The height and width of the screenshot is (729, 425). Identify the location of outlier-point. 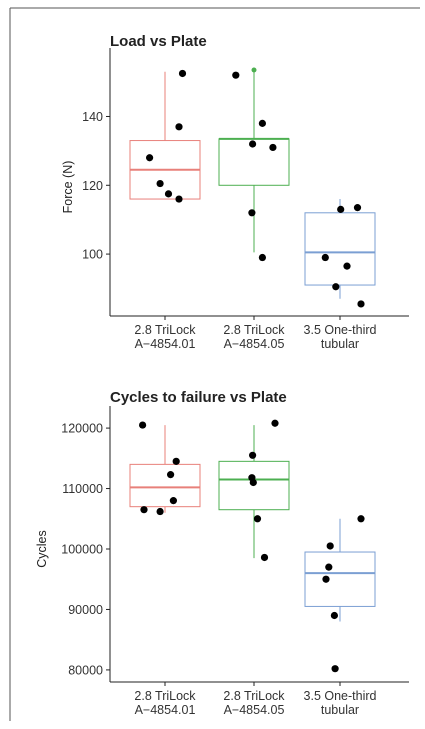
(254, 70).